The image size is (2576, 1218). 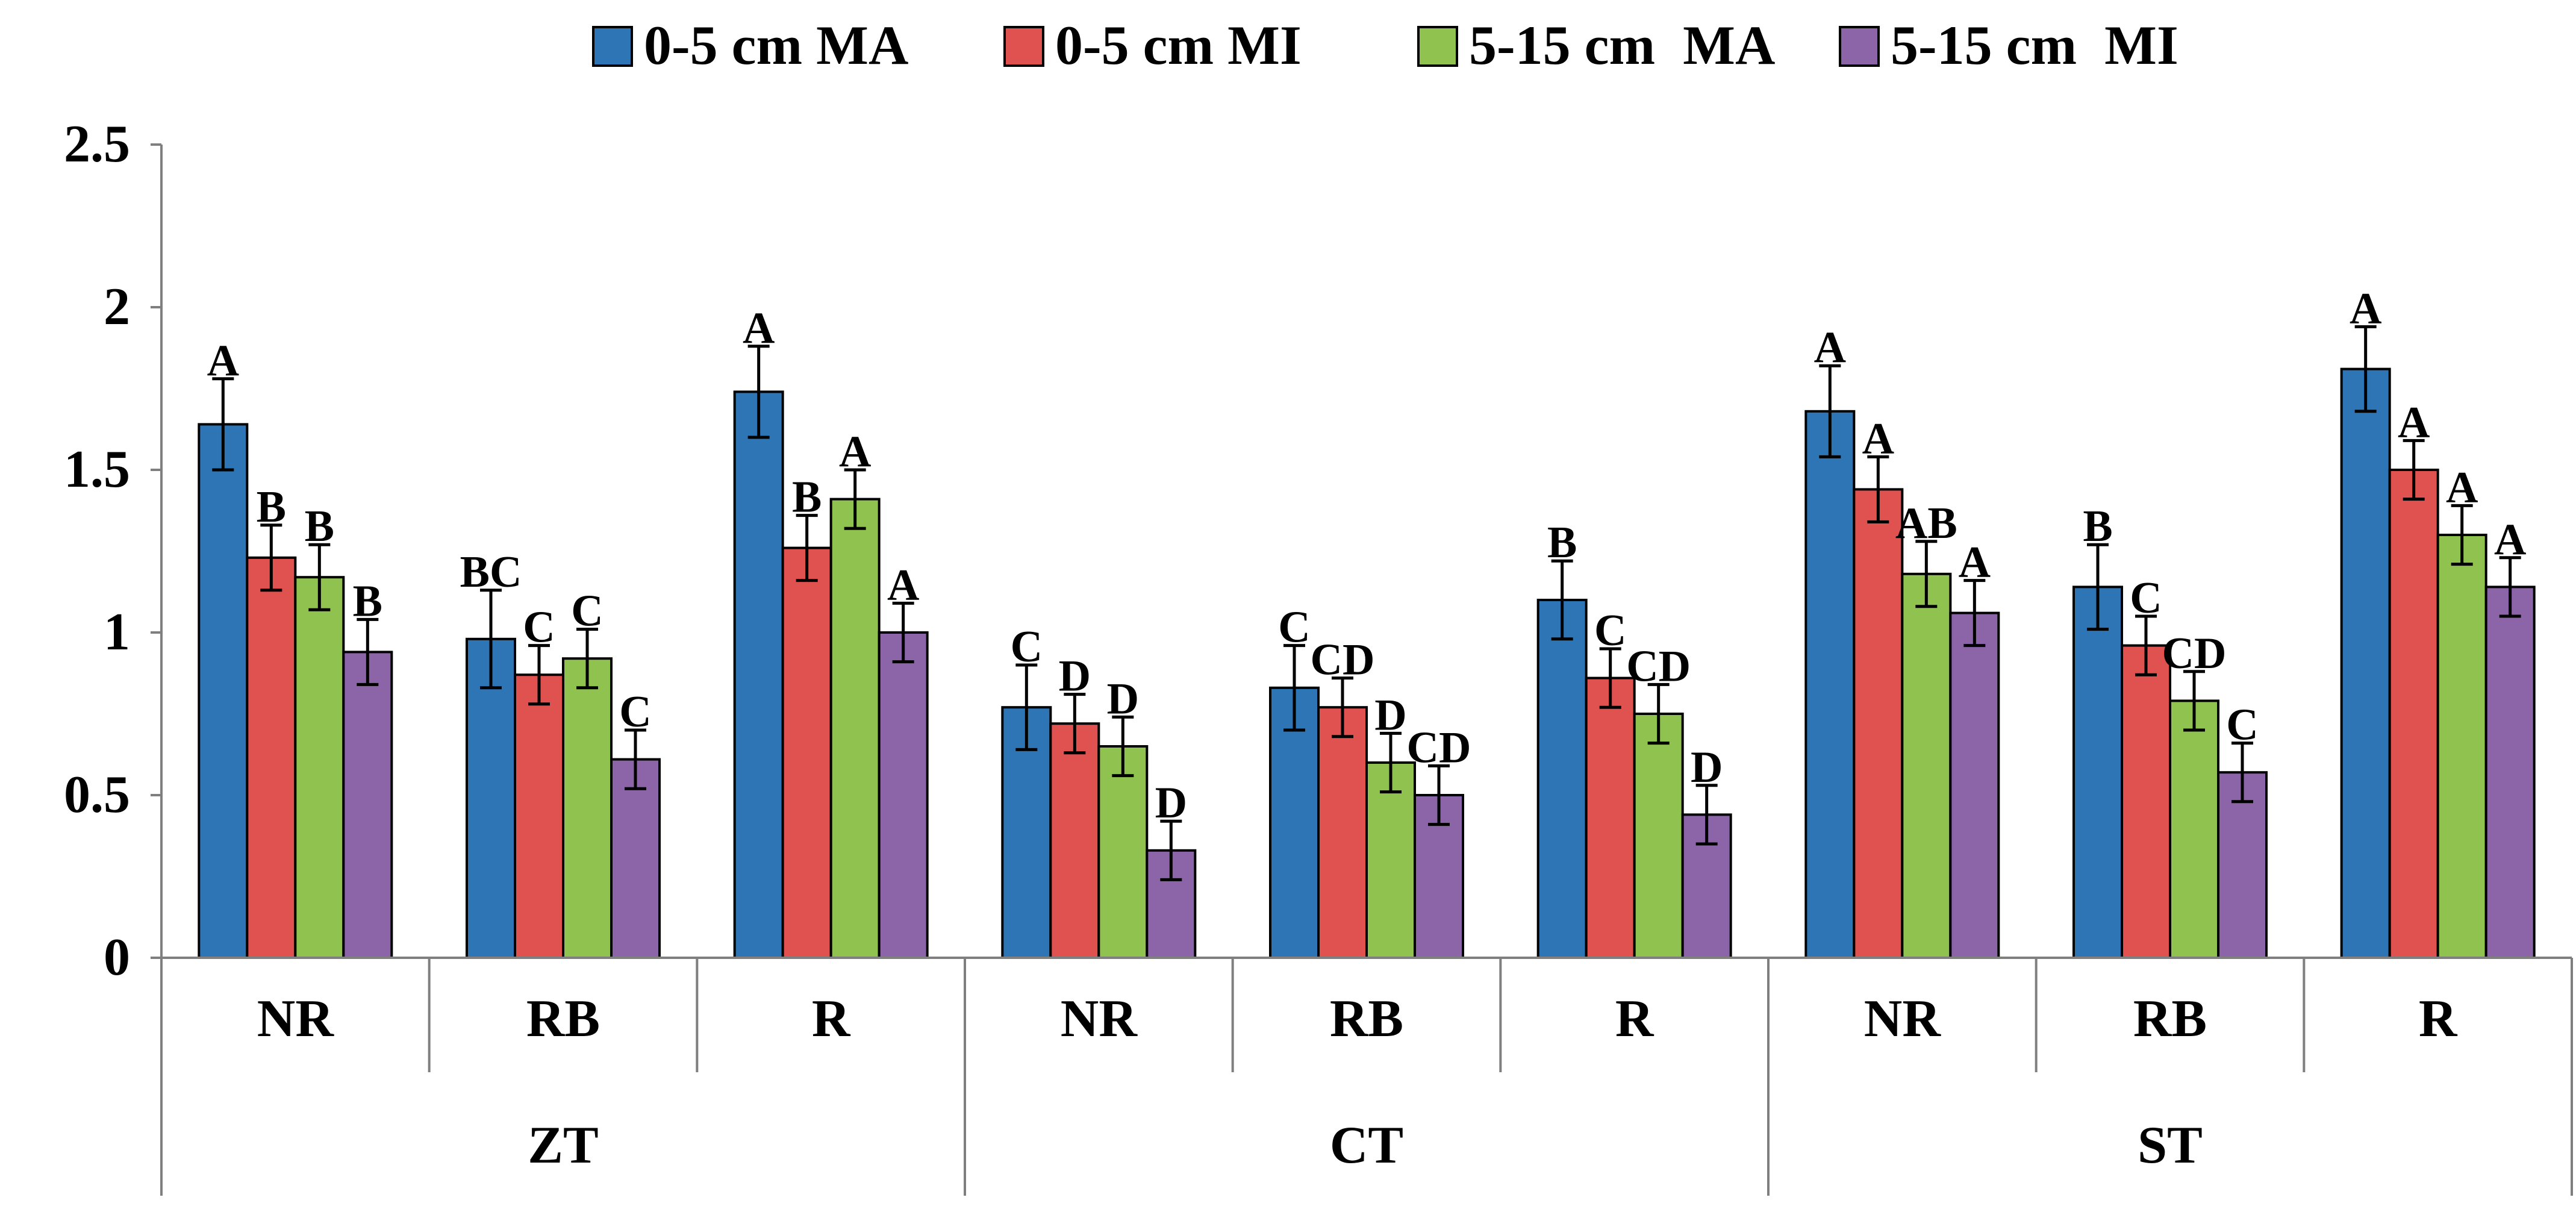 What do you see at coordinates (1178, 45) in the screenshot?
I see `legend-label: 0-5 cm MI` at bounding box center [1178, 45].